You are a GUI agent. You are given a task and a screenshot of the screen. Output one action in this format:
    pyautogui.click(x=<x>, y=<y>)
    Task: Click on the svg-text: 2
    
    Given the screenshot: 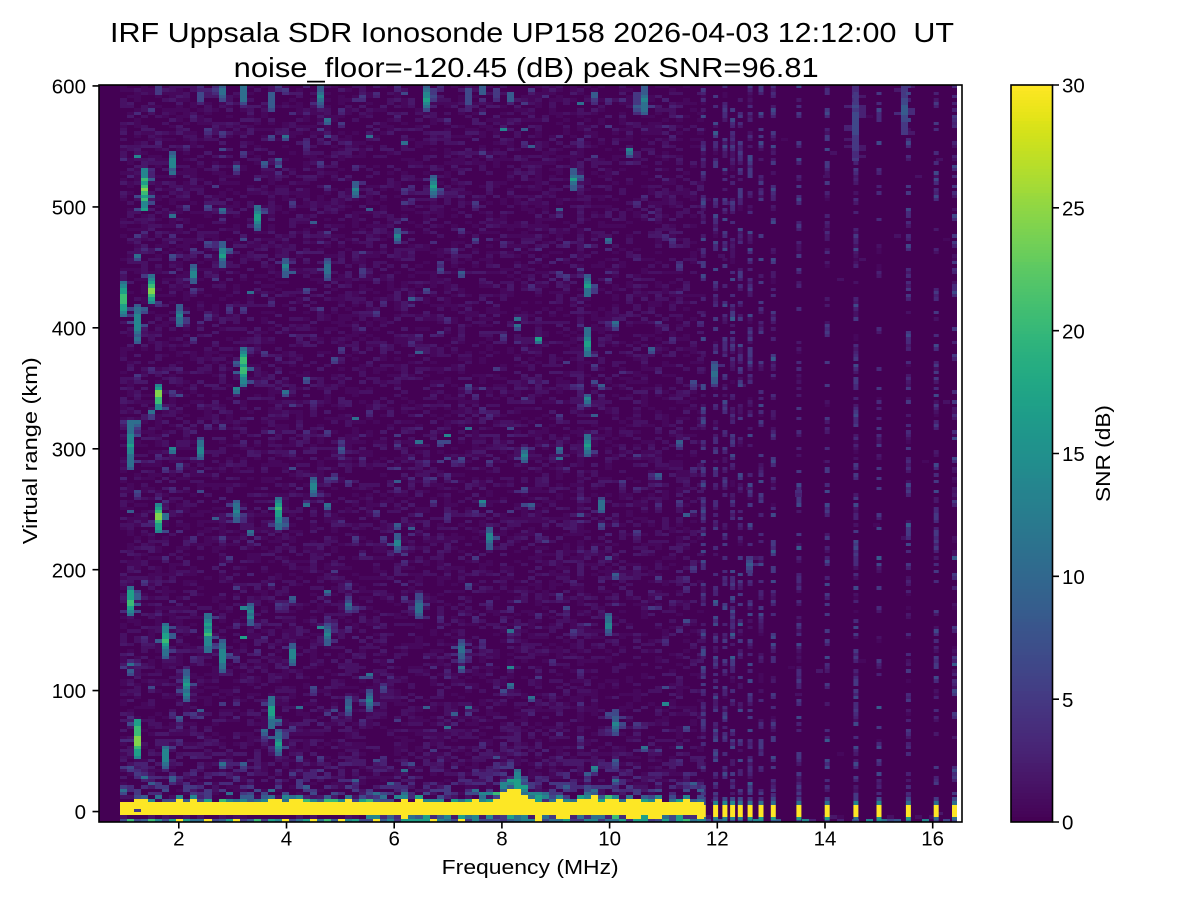 What is the action you would take?
    pyautogui.click(x=178, y=839)
    